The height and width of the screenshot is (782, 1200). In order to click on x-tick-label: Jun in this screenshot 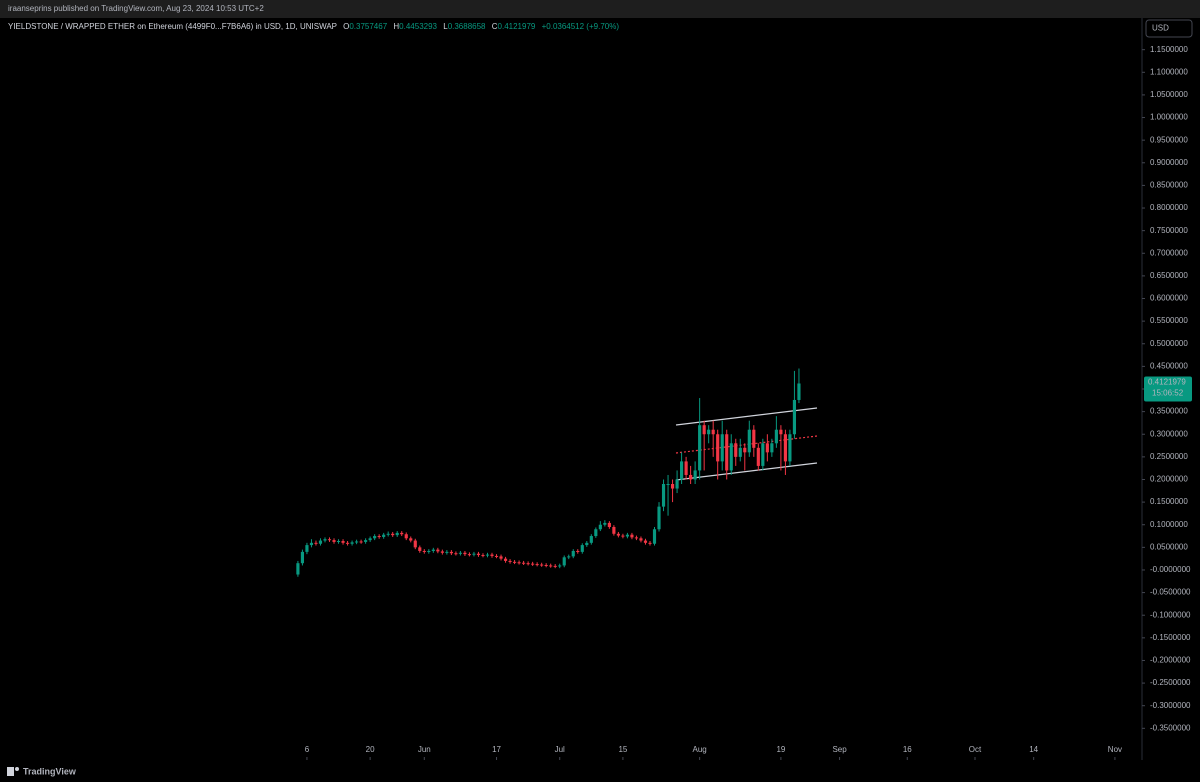, I will do `click(424, 749)`.